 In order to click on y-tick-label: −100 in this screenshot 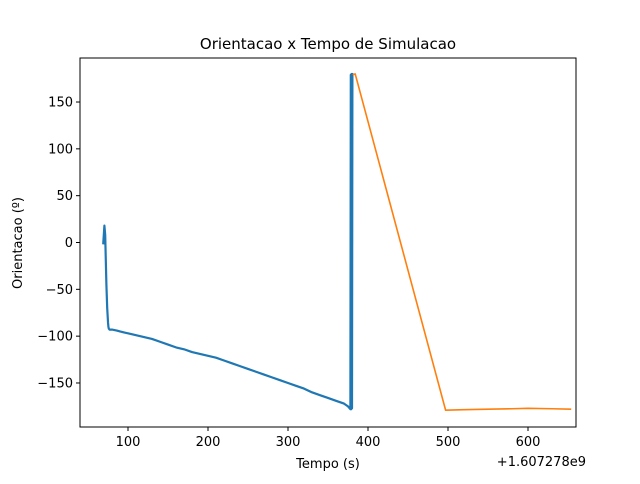, I will do `click(55, 337)`.